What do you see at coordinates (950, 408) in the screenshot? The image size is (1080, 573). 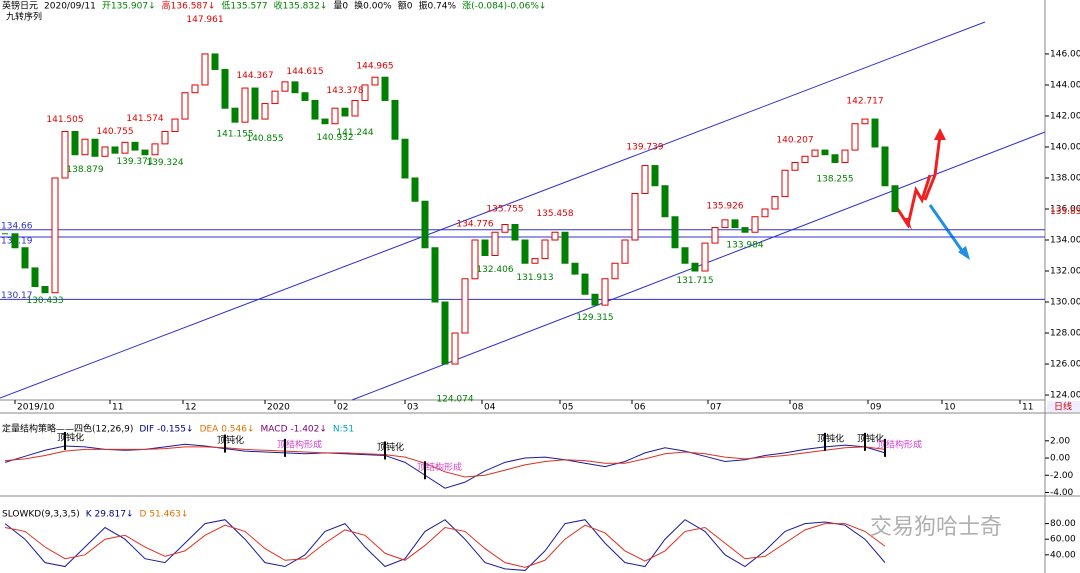 I see `x-tick-label: 10` at bounding box center [950, 408].